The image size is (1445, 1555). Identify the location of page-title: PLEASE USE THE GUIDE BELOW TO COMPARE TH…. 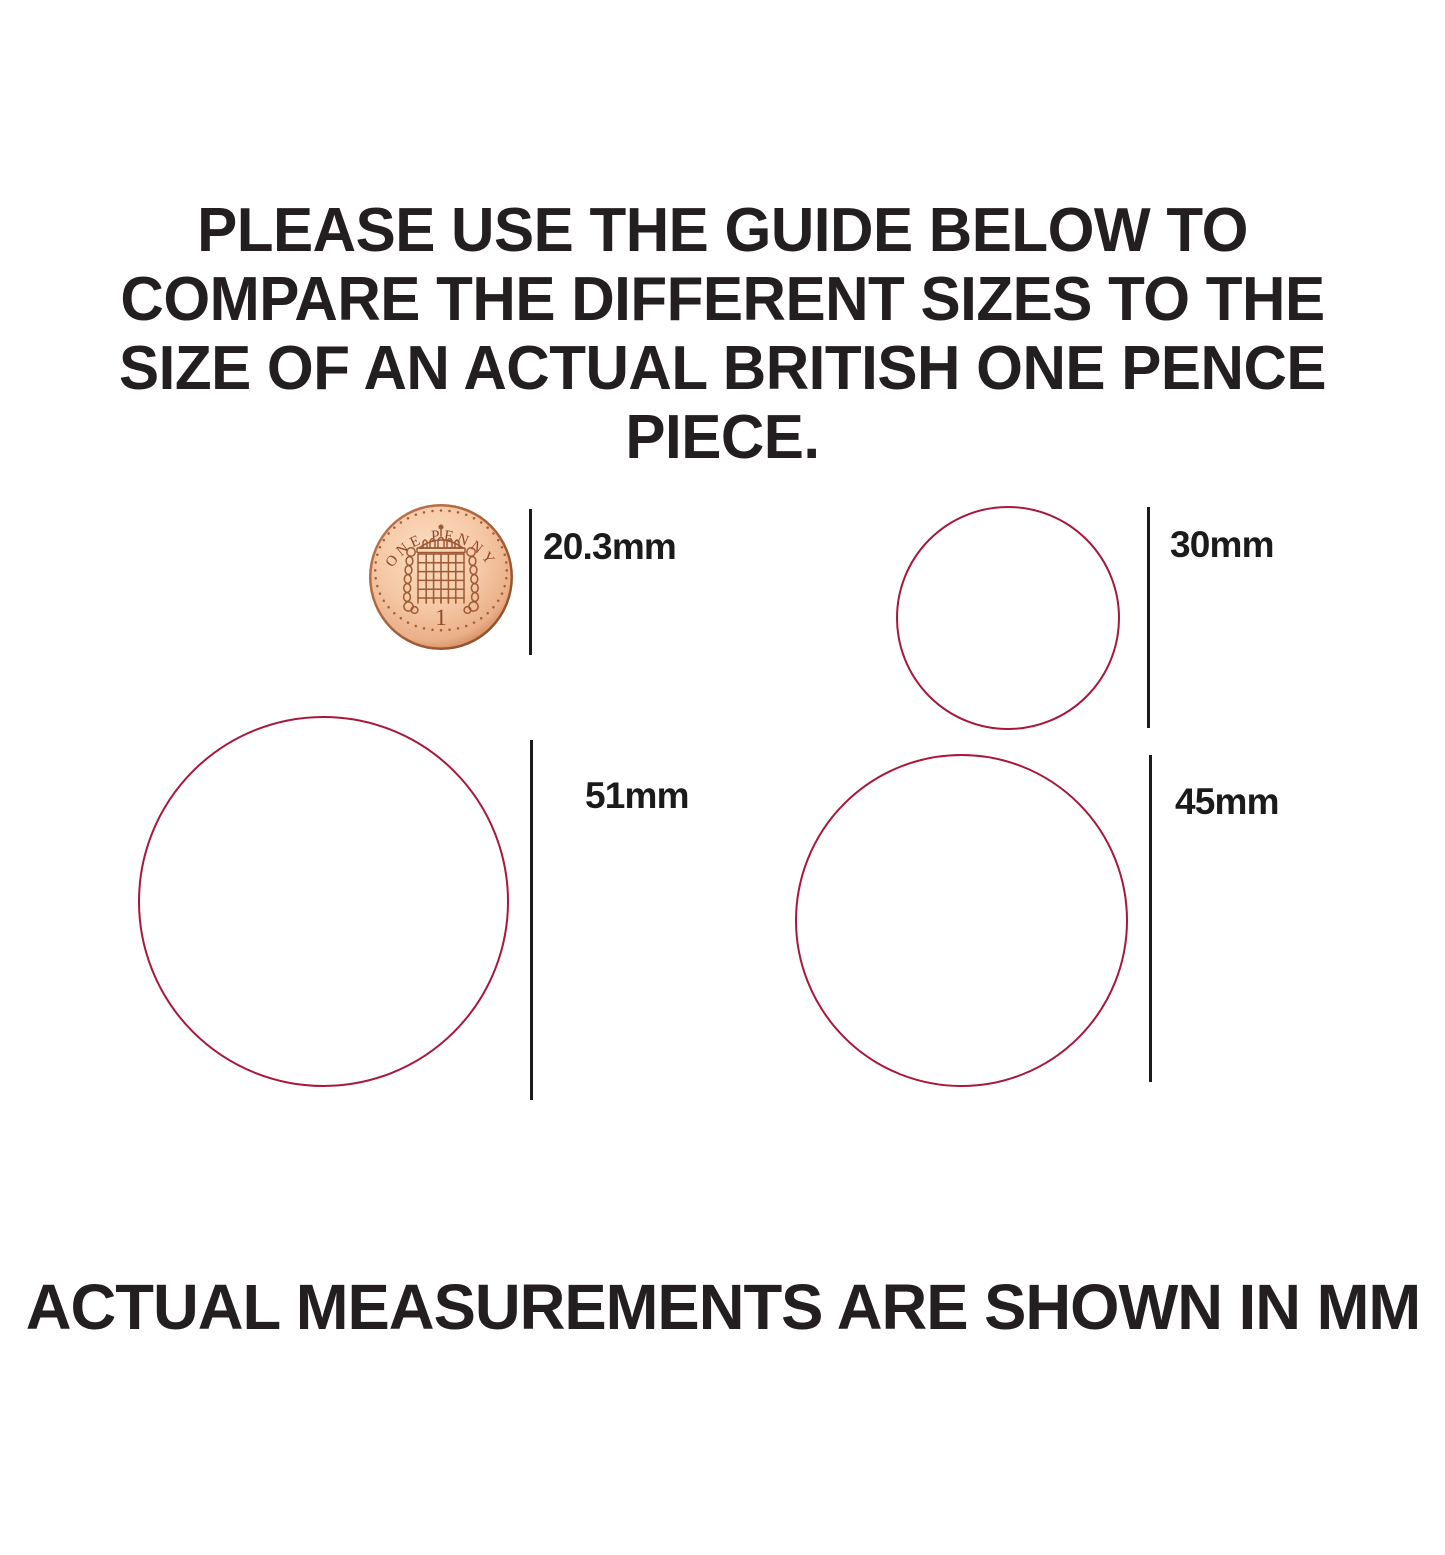
(722, 334).